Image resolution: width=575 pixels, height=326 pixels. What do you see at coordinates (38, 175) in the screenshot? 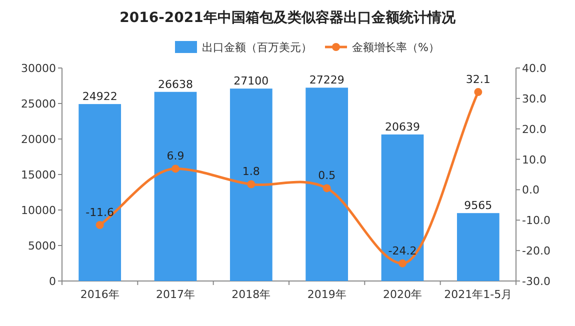
I see `y-tick-label: 15000` at bounding box center [38, 175].